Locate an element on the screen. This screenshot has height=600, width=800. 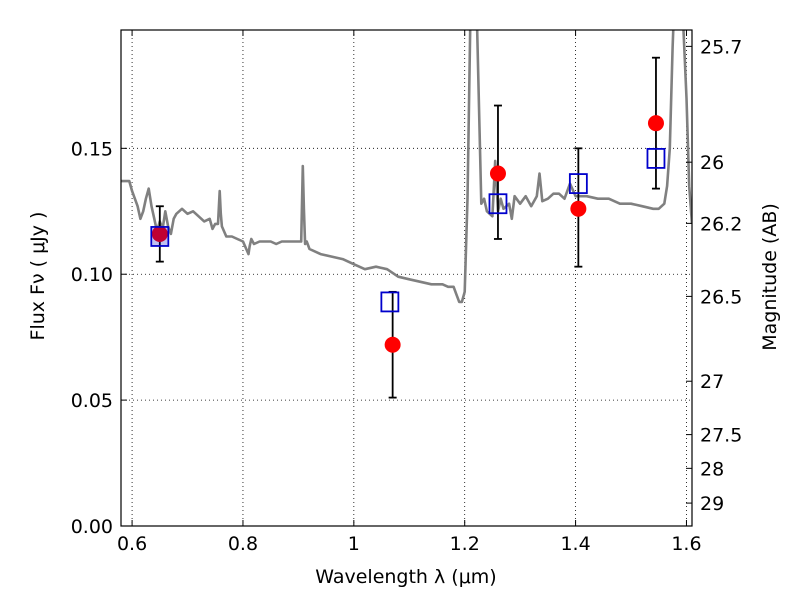
x-tick-label: 1.2 is located at coordinates (465, 544).